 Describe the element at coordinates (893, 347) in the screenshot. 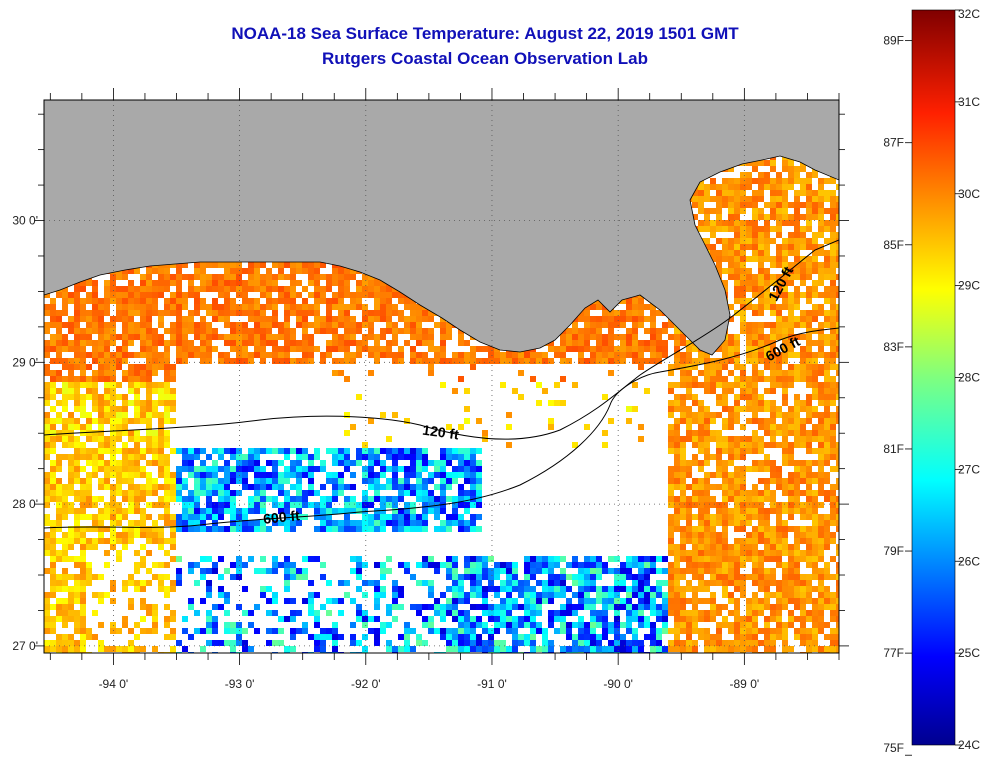

I see `colorbar-fahrenheit-label: 83F` at that location.